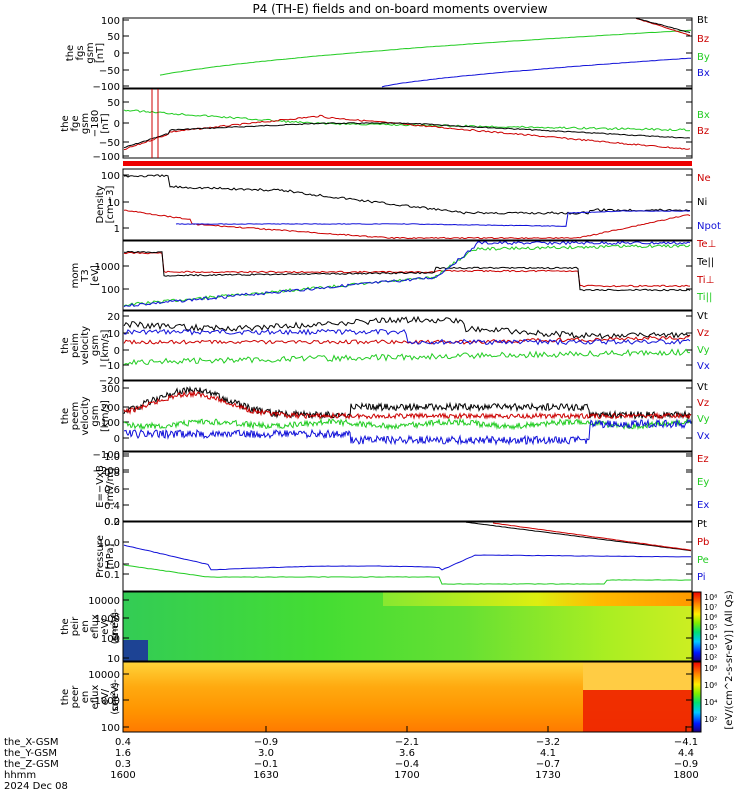 The height and width of the screenshot is (800, 750). I want to click on x-tick-label: −2.1, so click(407, 742).